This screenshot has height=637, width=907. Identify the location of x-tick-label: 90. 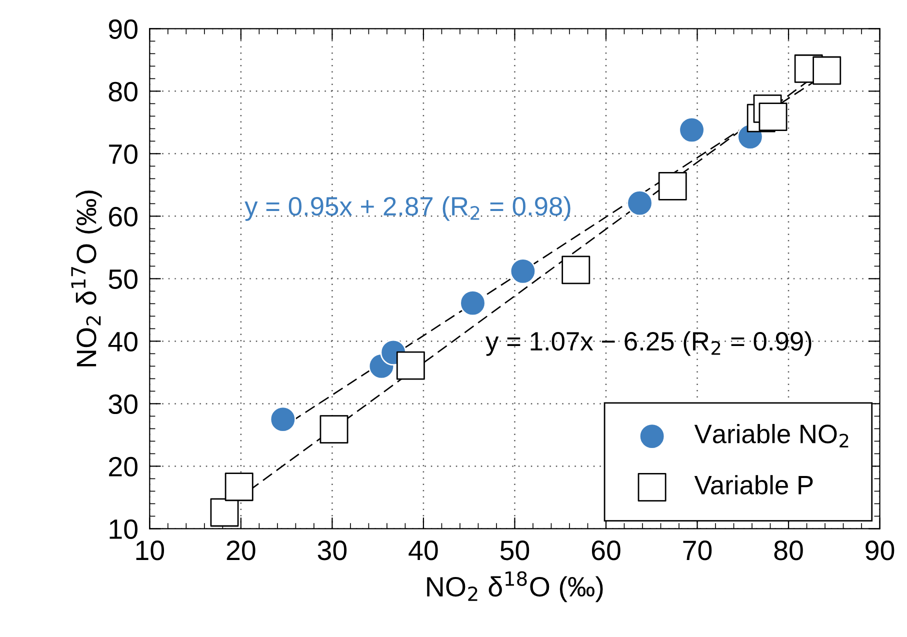
(880, 550).